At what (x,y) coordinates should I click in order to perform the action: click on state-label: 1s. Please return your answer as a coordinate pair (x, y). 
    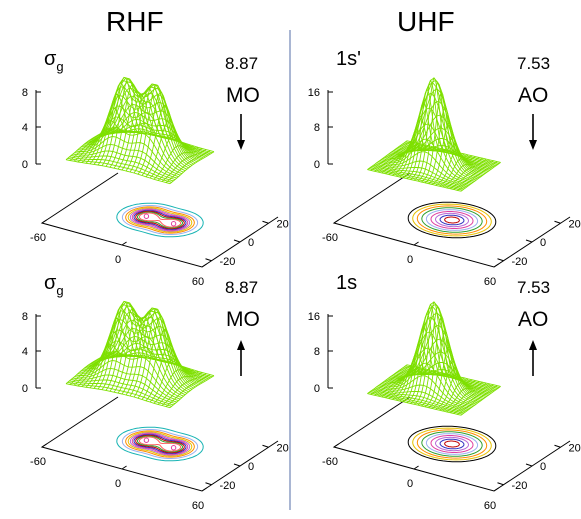
    Looking at the image, I should click on (346, 283).